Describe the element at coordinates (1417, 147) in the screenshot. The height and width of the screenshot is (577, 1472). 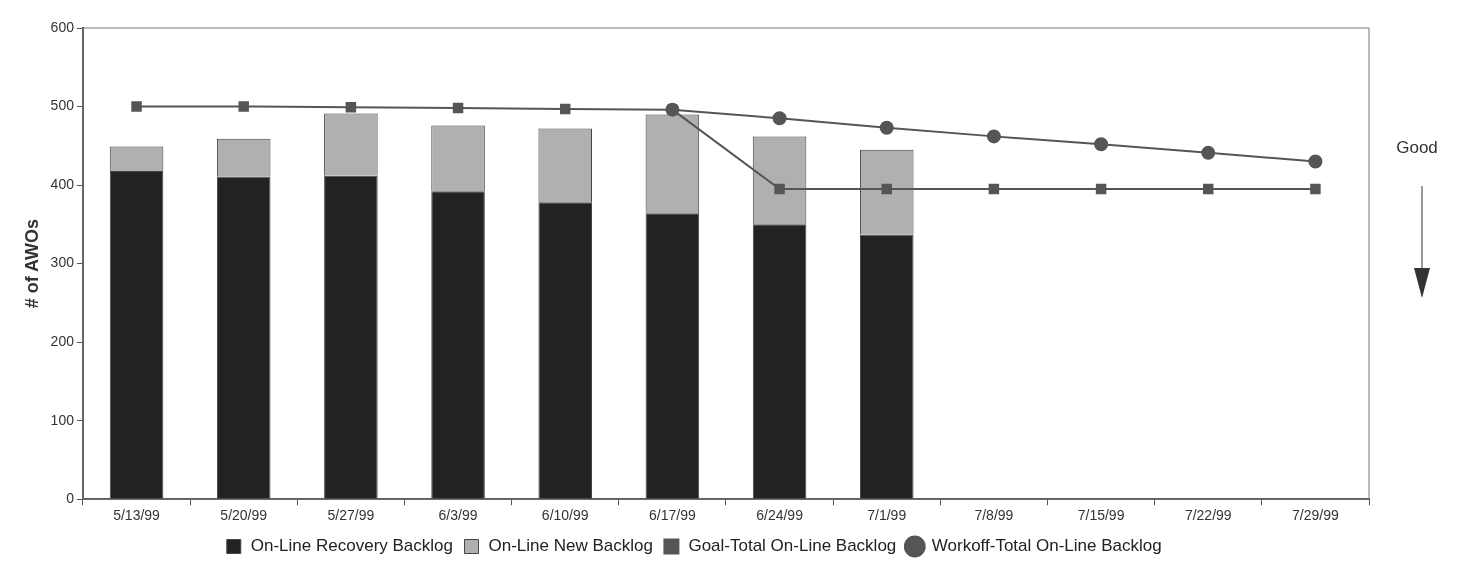
I see `text: Good` at that location.